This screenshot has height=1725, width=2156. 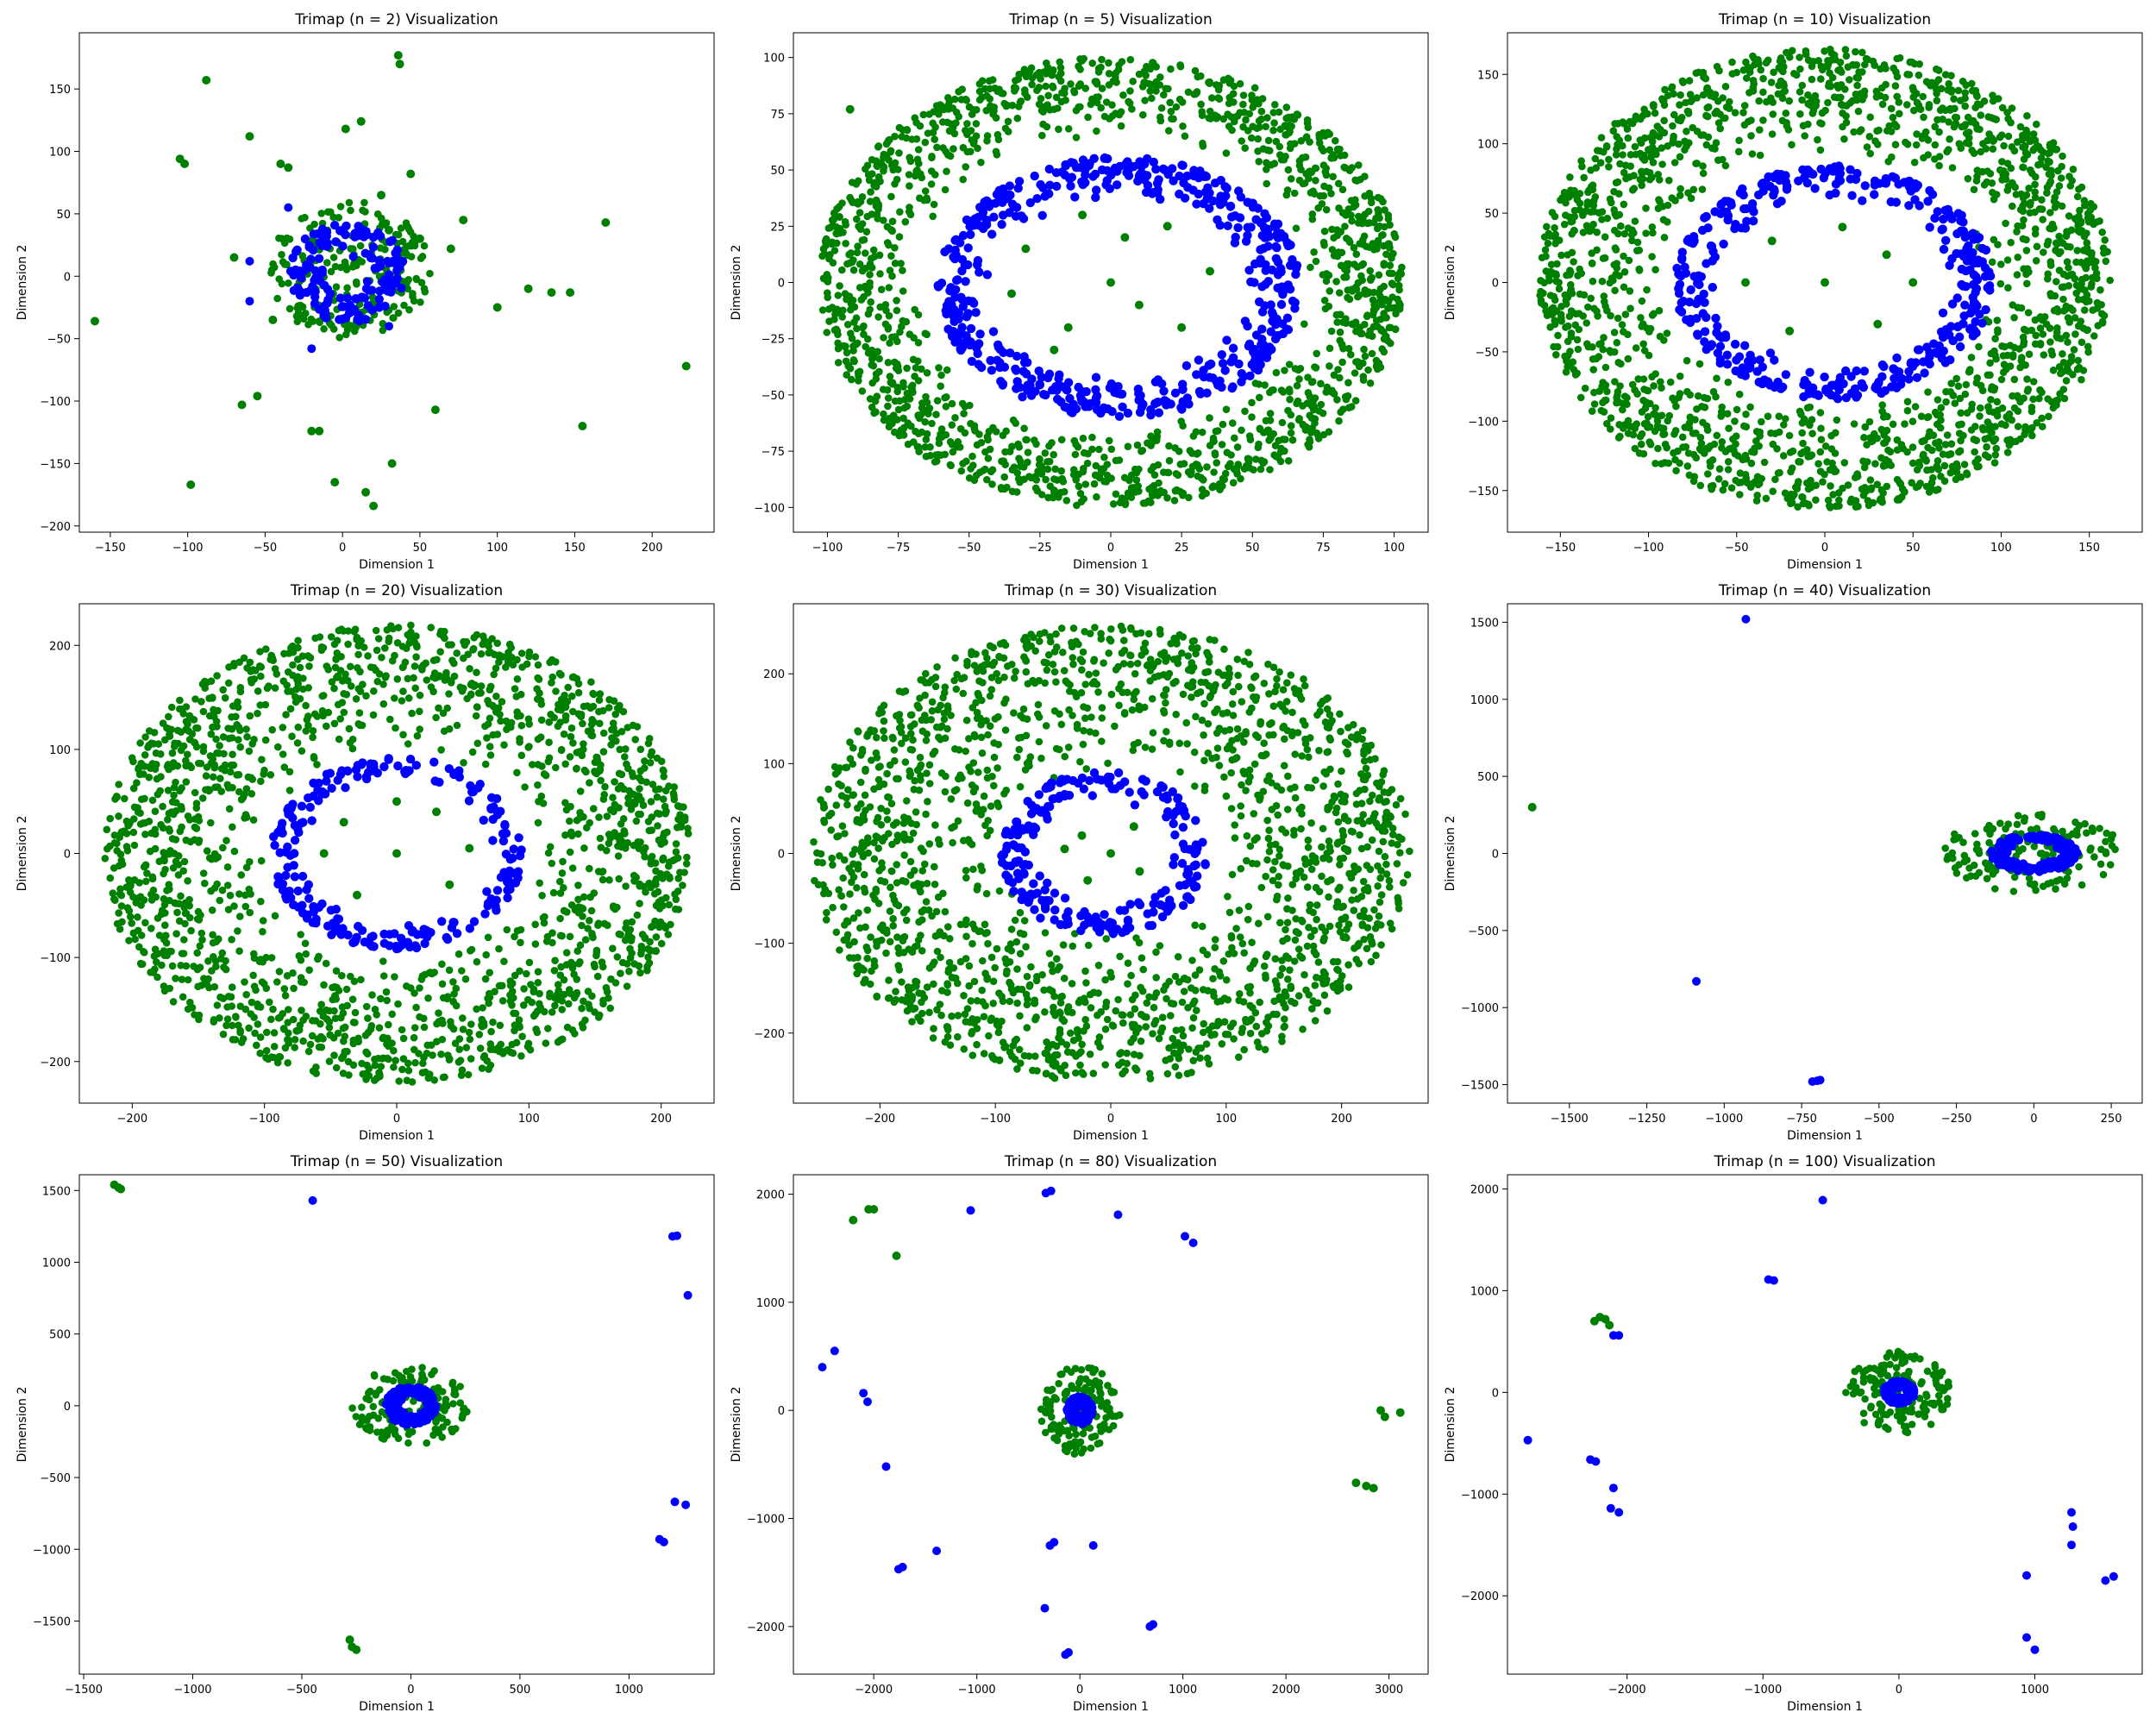 I want to click on y-tick-label: 150, so click(x=60, y=91).